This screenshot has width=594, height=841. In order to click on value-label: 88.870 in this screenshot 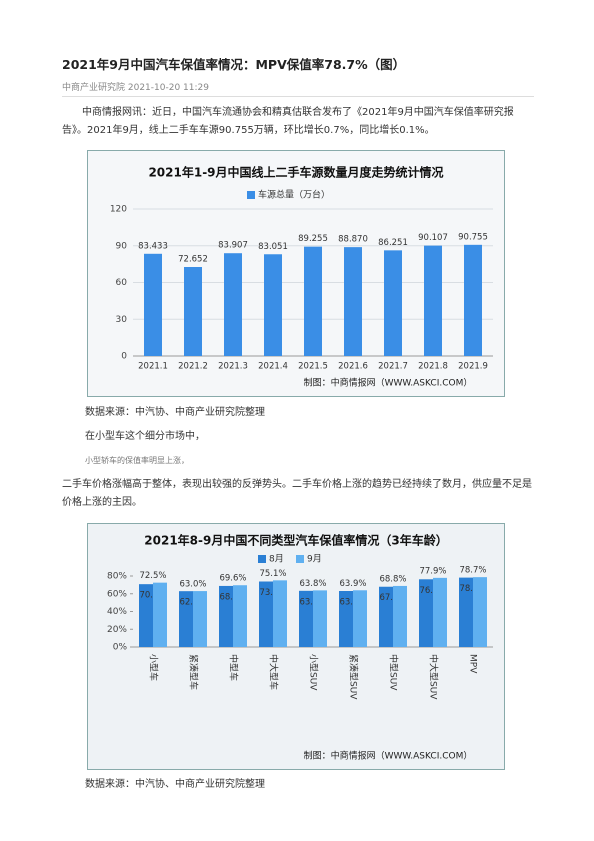, I will do `click(353, 240)`.